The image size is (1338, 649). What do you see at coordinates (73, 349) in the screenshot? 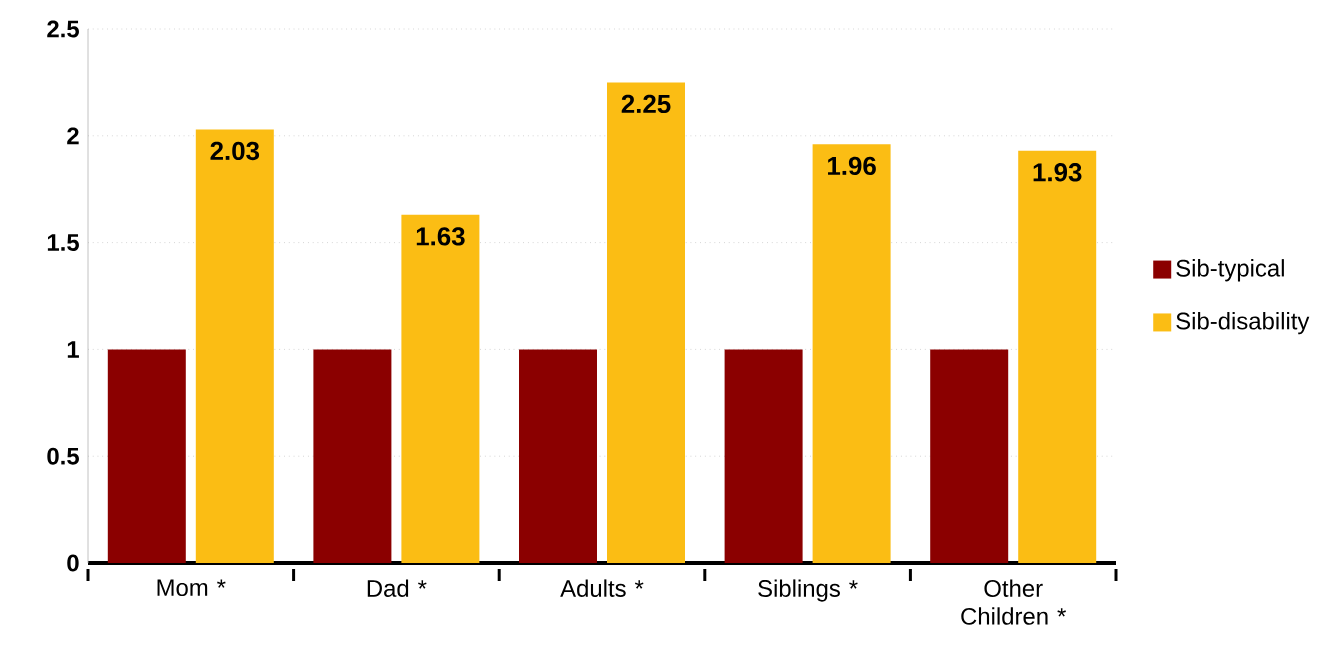
I see `y-tick-label: 1` at bounding box center [73, 349].